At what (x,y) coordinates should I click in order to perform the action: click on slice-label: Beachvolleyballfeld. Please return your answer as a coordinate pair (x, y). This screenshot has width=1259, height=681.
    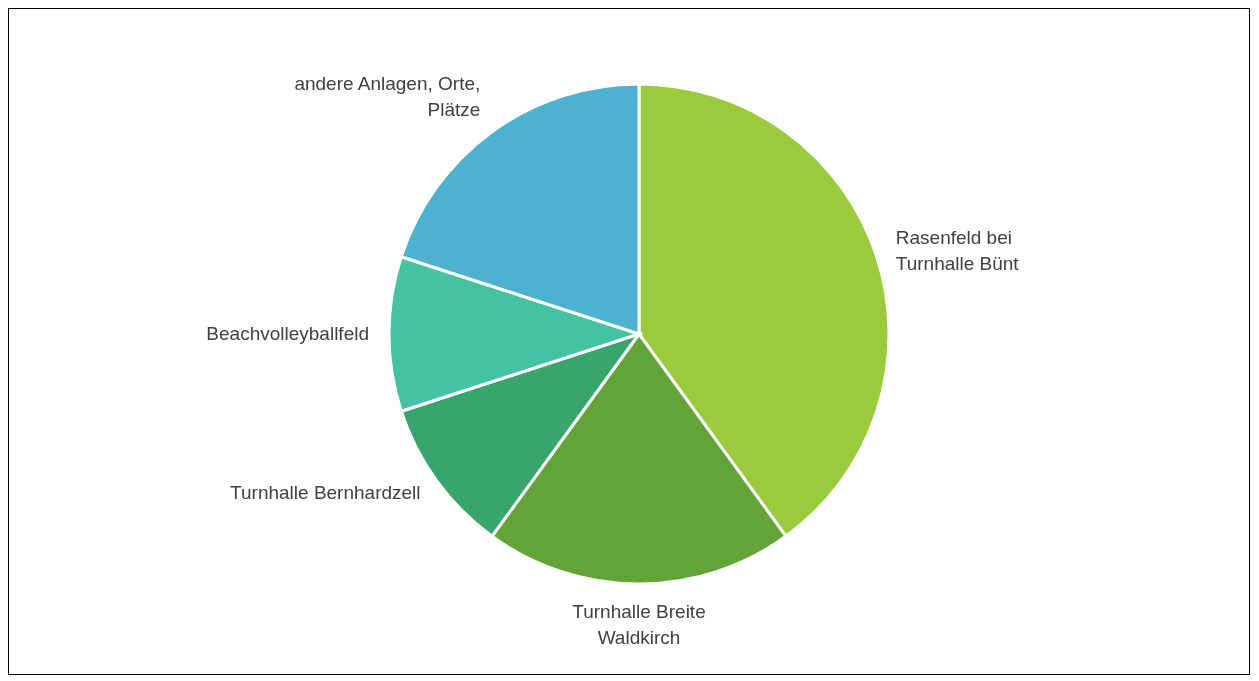
    Looking at the image, I should click on (287, 333).